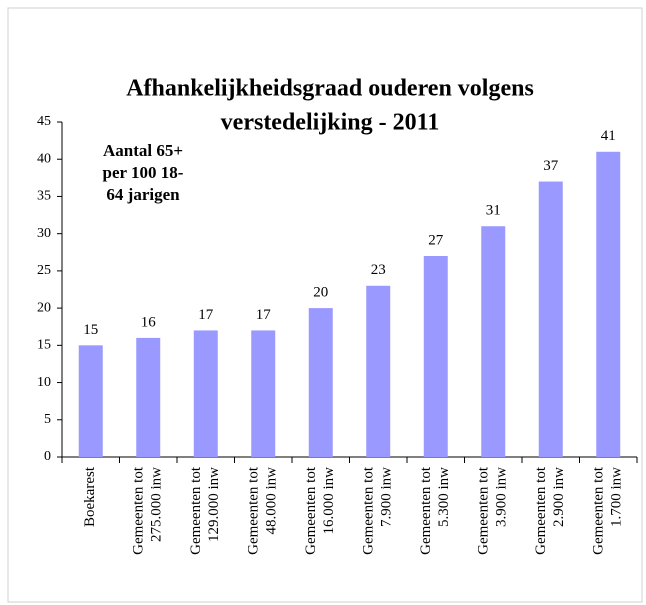  Describe the element at coordinates (436, 240) in the screenshot. I see `data-label: 27` at that location.